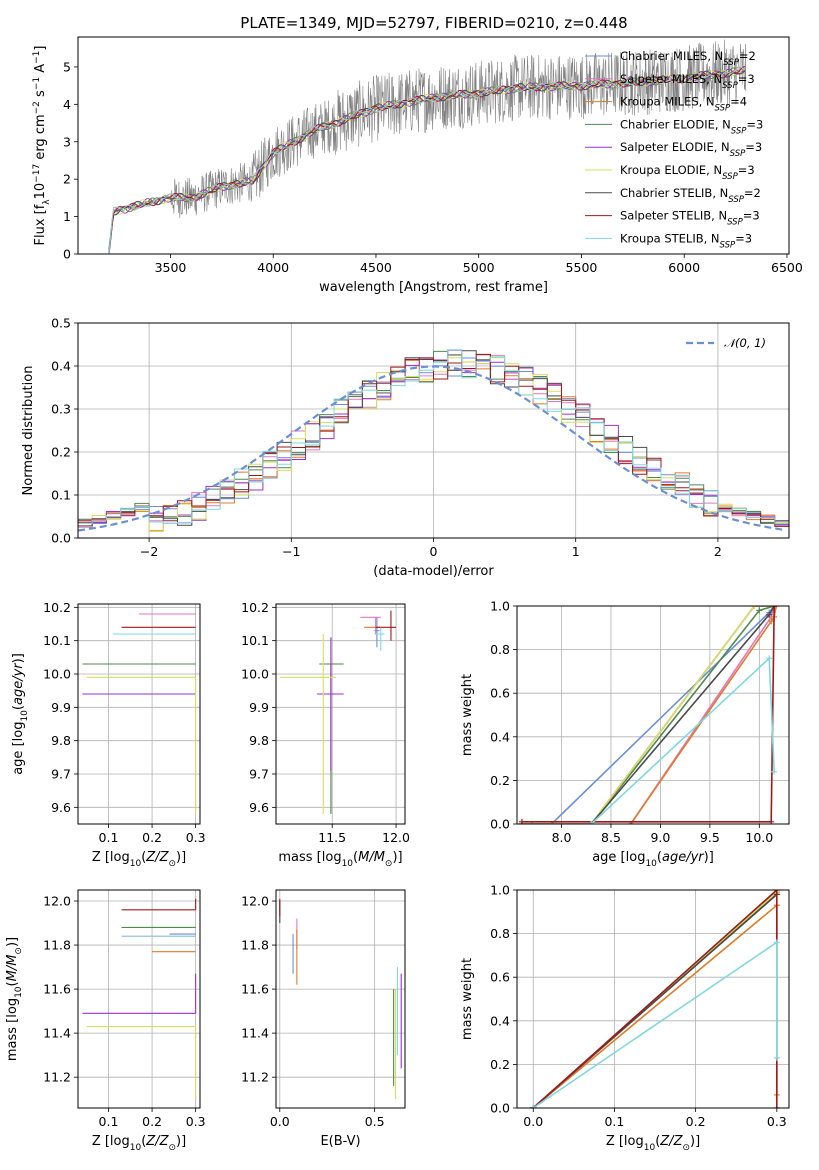 The image size is (819, 1170). Describe the element at coordinates (255, 640) in the screenshot. I see `mass_age-ytick-label: 10.1` at that location.